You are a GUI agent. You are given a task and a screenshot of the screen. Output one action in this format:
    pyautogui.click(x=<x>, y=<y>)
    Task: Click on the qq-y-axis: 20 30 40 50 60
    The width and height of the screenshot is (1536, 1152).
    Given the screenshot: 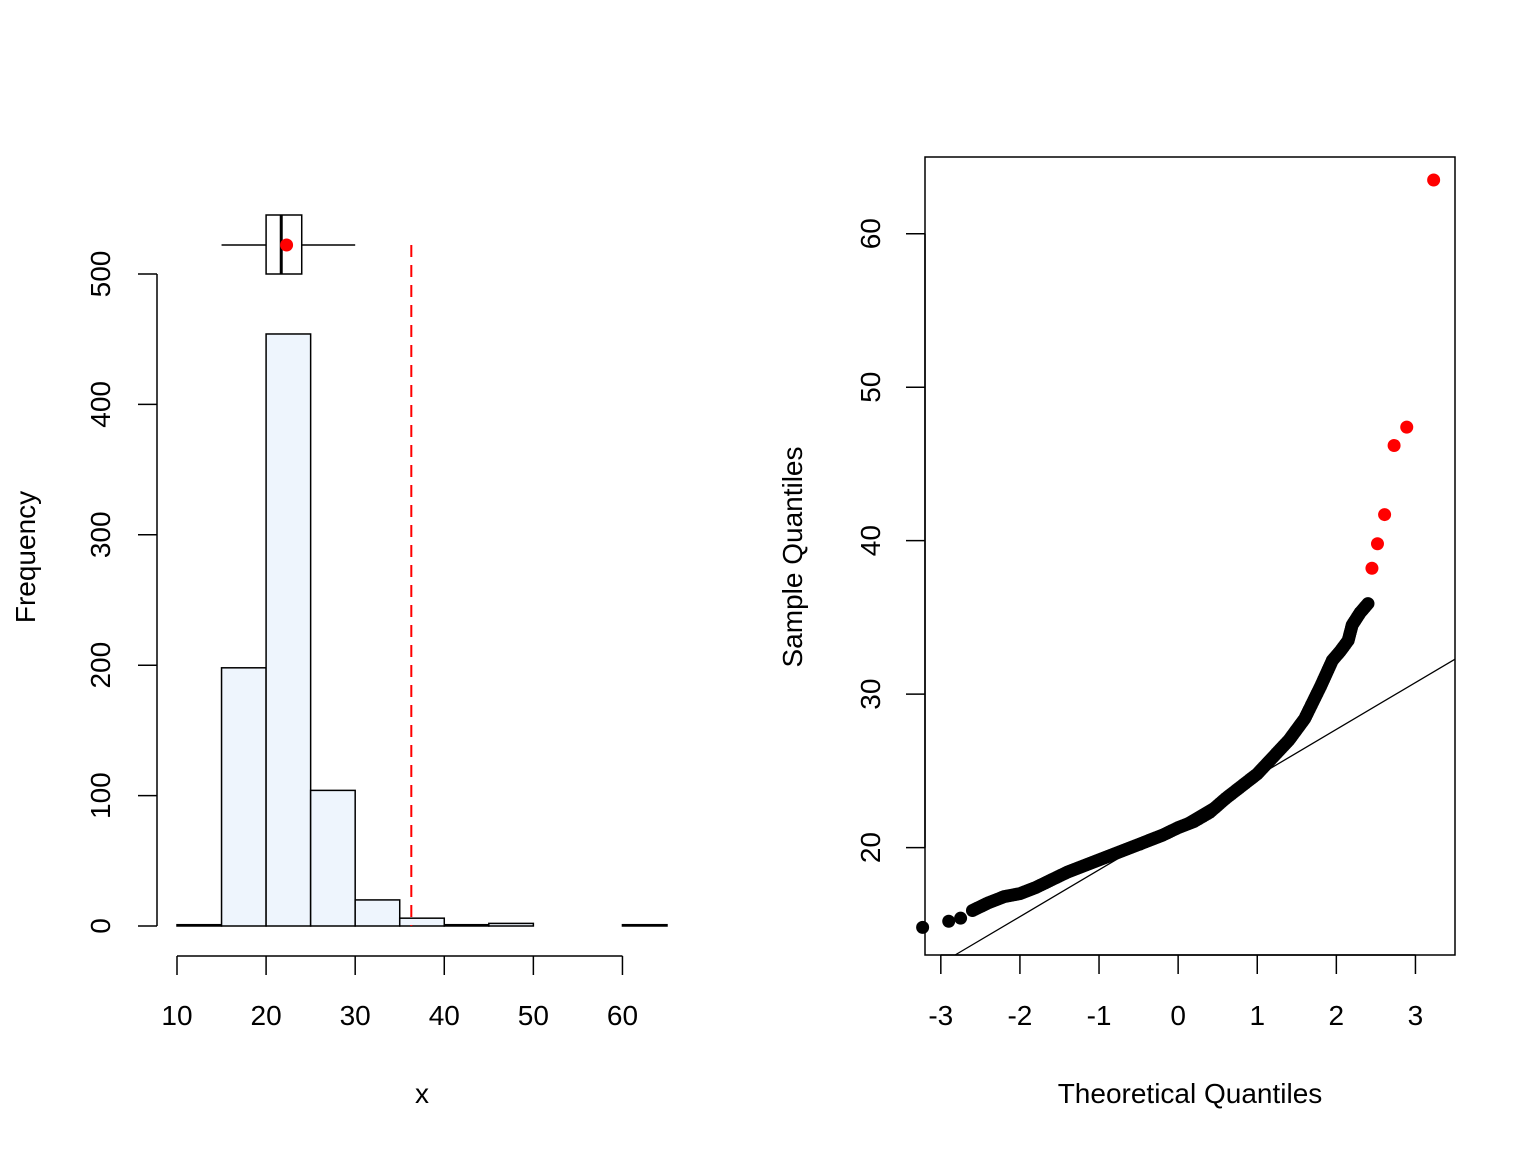 What is the action you would take?
    pyautogui.click(x=890, y=540)
    